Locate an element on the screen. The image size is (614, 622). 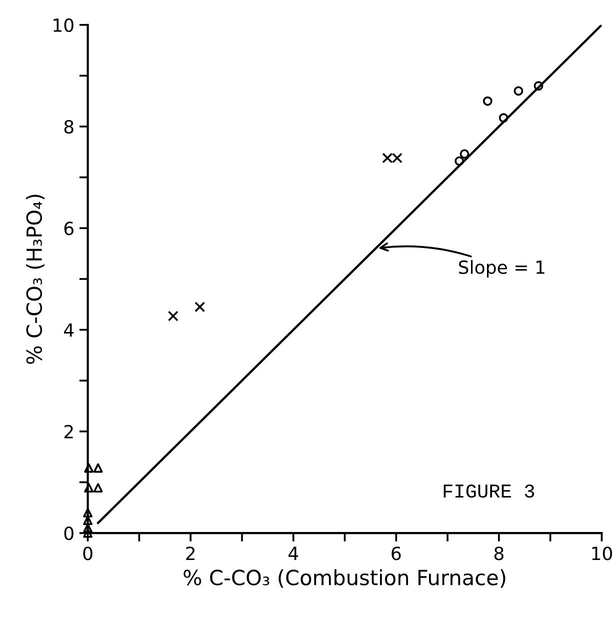
y-axis-title: % C-CO₃ (H₃PO₄) is located at coordinates (35, 279).